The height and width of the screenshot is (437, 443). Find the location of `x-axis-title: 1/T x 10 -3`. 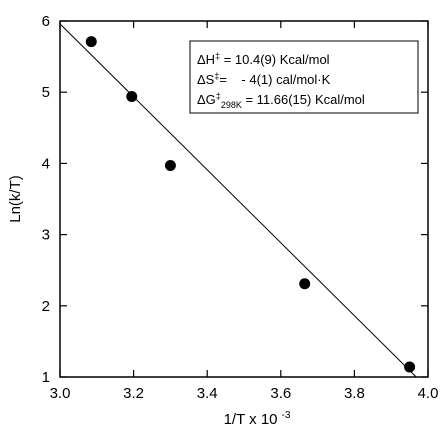

x-axis-title: 1/T x 10 -3 is located at coordinates (257, 419).